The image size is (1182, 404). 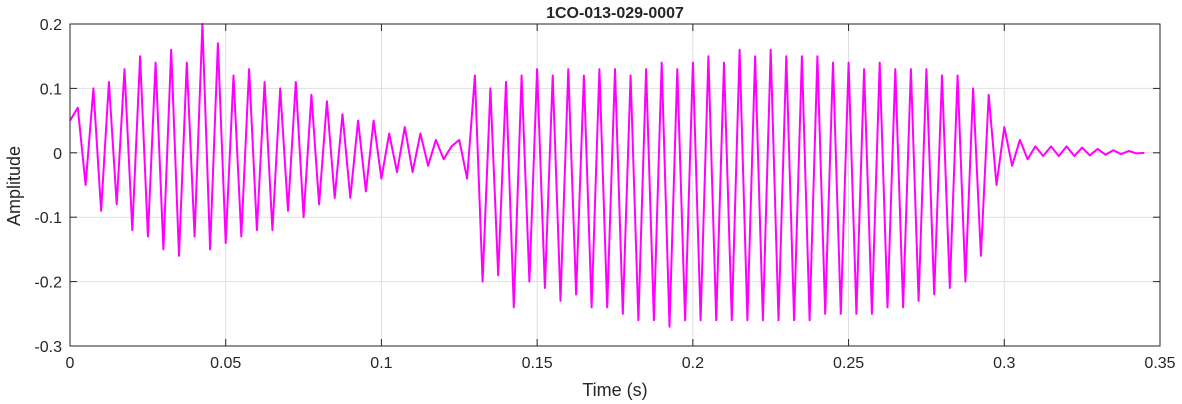 I want to click on y-tick-label: 0, so click(x=57, y=154).